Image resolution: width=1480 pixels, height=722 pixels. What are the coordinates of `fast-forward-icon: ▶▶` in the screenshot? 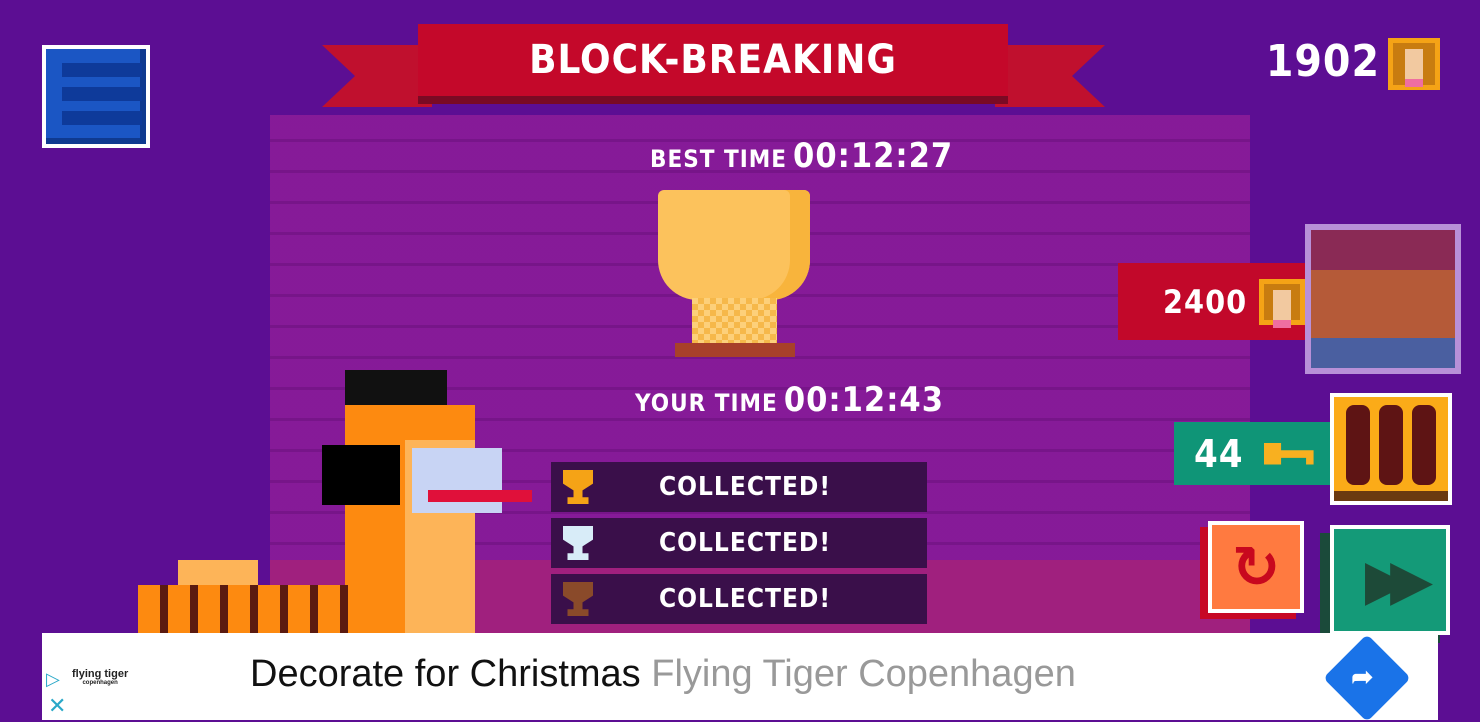 It's located at (1398, 580).